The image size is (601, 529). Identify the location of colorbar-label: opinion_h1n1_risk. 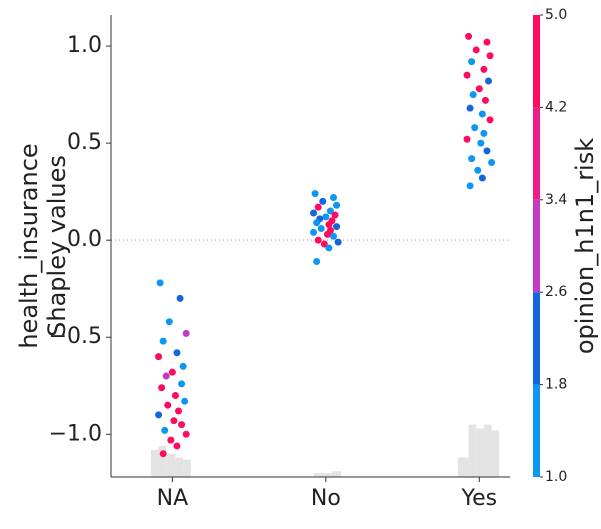
(585, 246).